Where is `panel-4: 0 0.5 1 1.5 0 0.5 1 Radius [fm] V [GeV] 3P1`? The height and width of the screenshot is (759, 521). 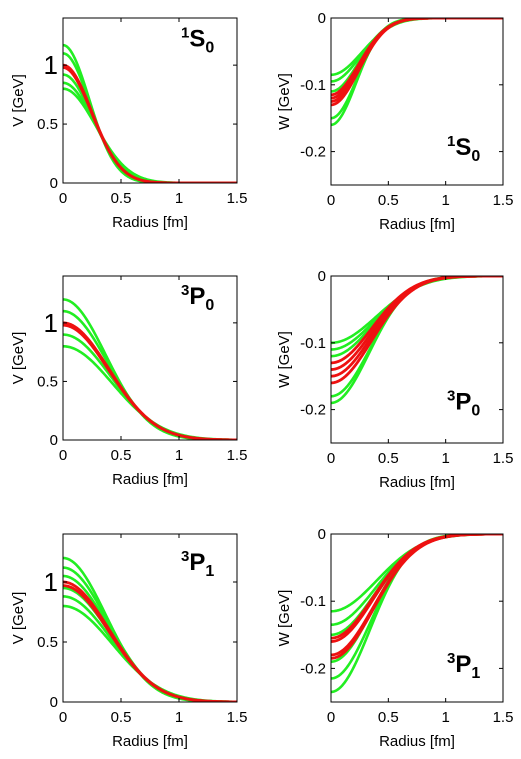 panel-4: 0 0.5 1 1.5 0 0.5 1 Radius [fm] V [GeV] 3P1 is located at coordinates (129, 641).